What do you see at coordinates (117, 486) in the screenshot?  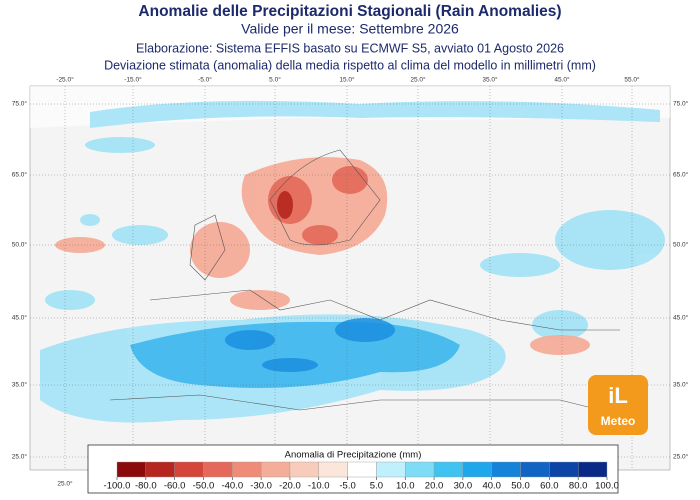 I see `legend-tick-label: -100.0` at bounding box center [117, 486].